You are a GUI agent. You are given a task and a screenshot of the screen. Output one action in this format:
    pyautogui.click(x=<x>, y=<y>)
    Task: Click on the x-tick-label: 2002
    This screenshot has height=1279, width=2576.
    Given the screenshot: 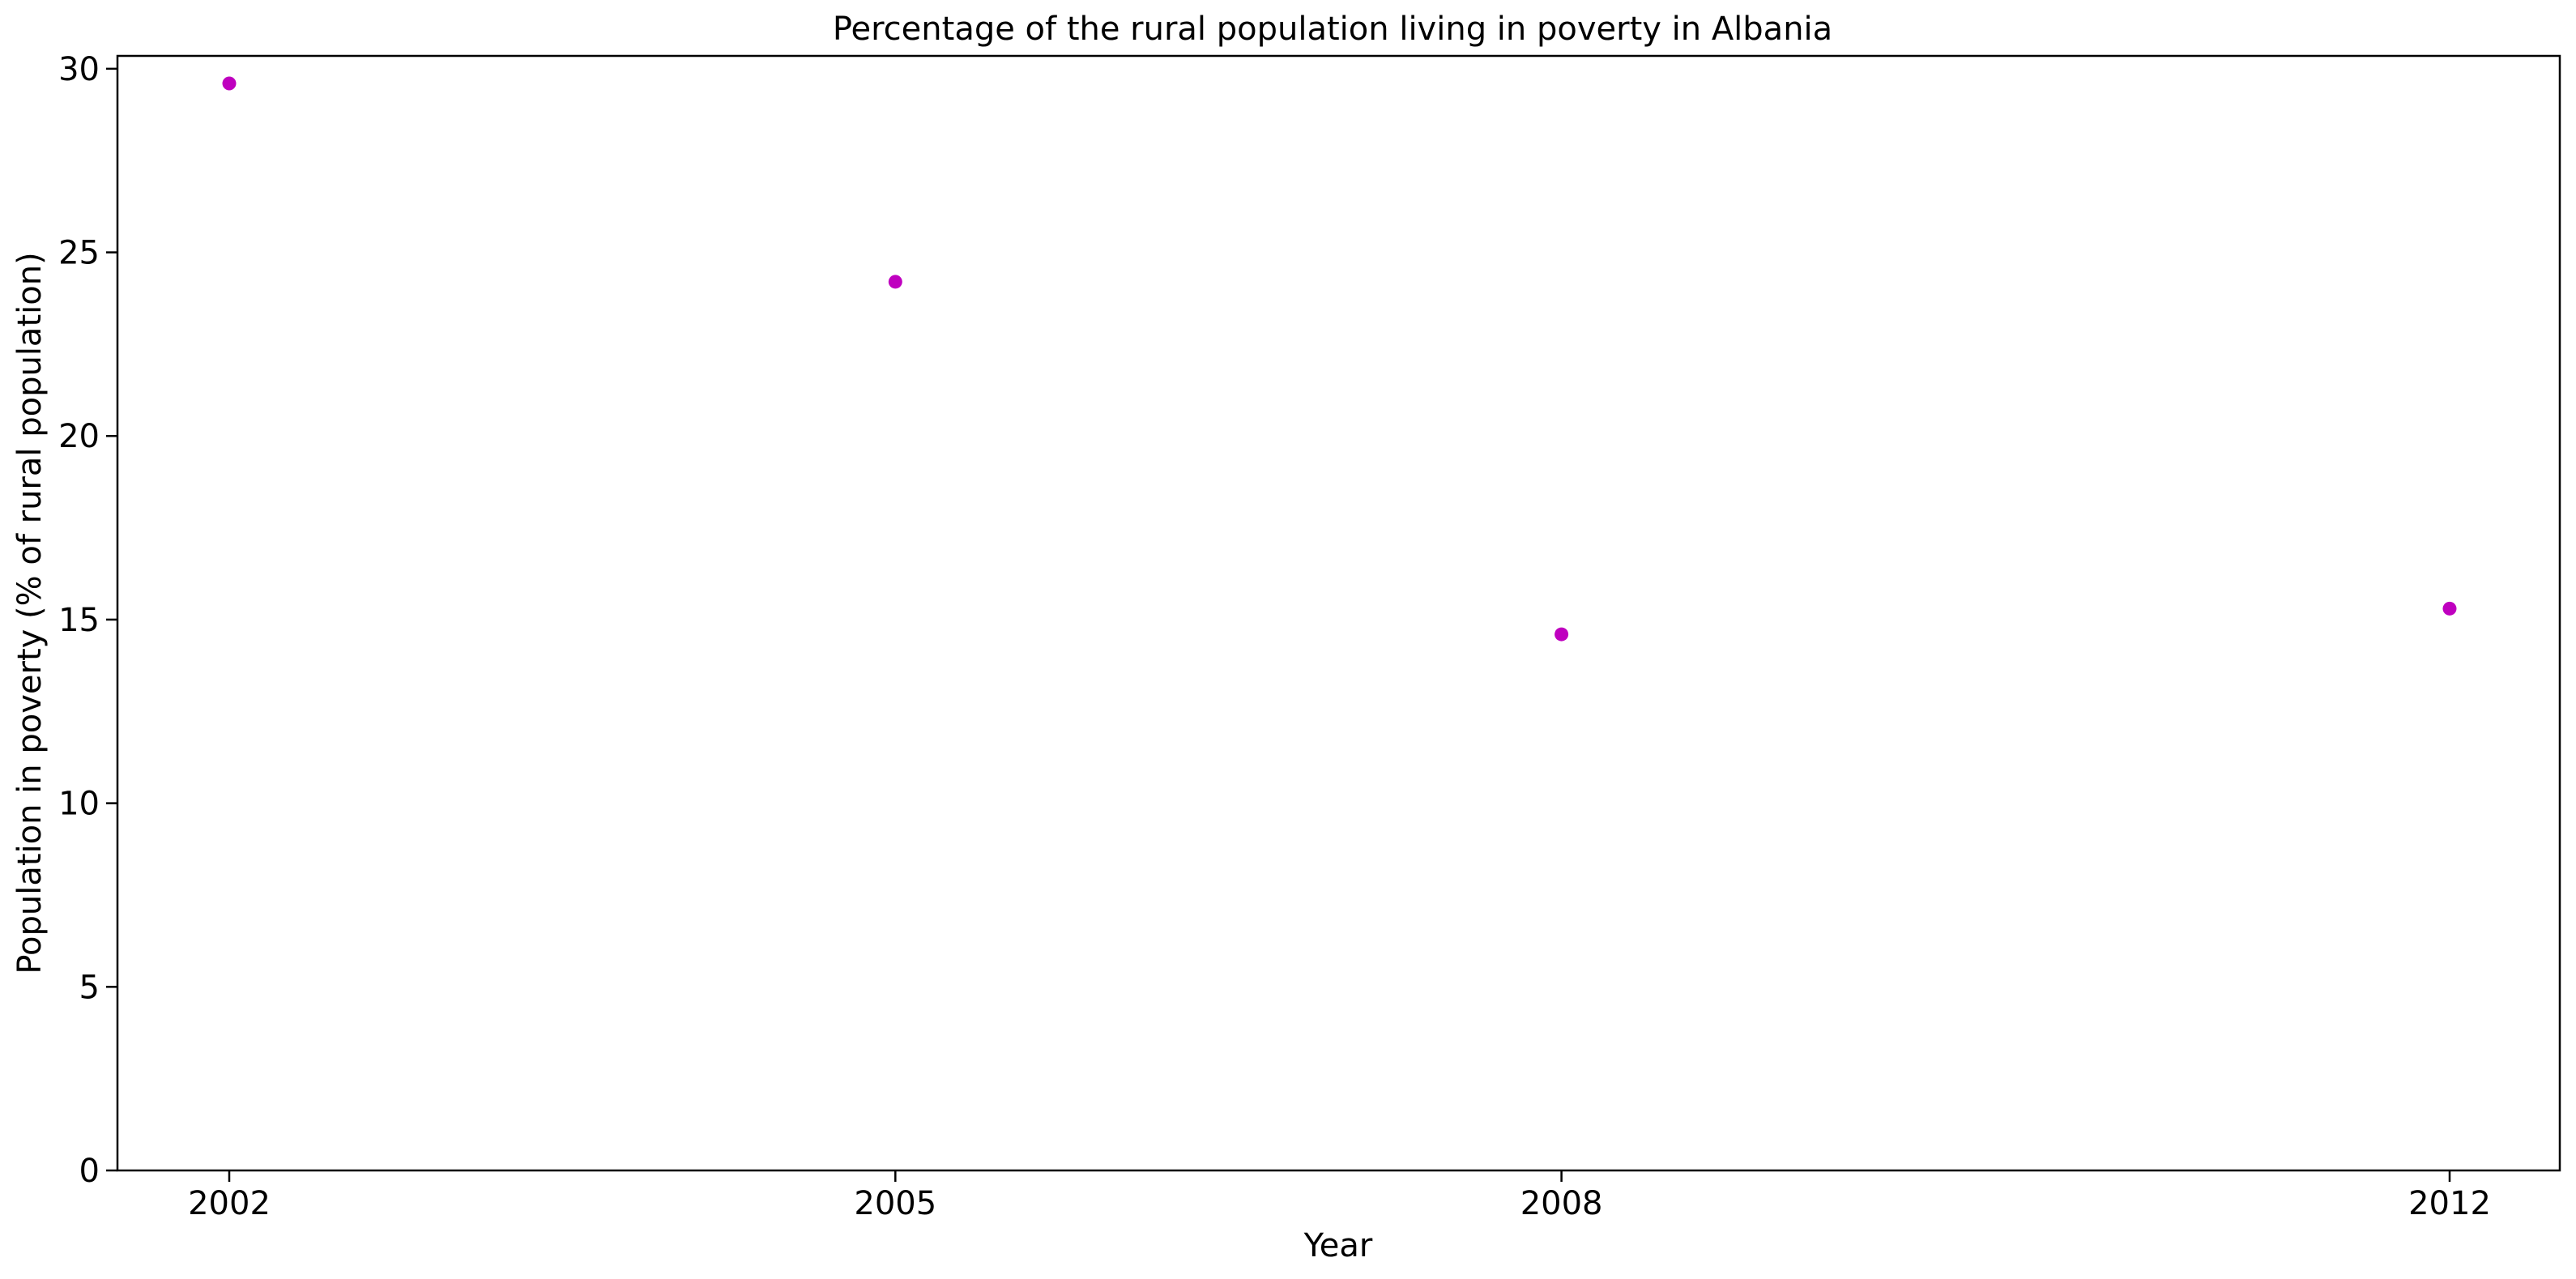 What is the action you would take?
    pyautogui.click(x=230, y=1203)
    